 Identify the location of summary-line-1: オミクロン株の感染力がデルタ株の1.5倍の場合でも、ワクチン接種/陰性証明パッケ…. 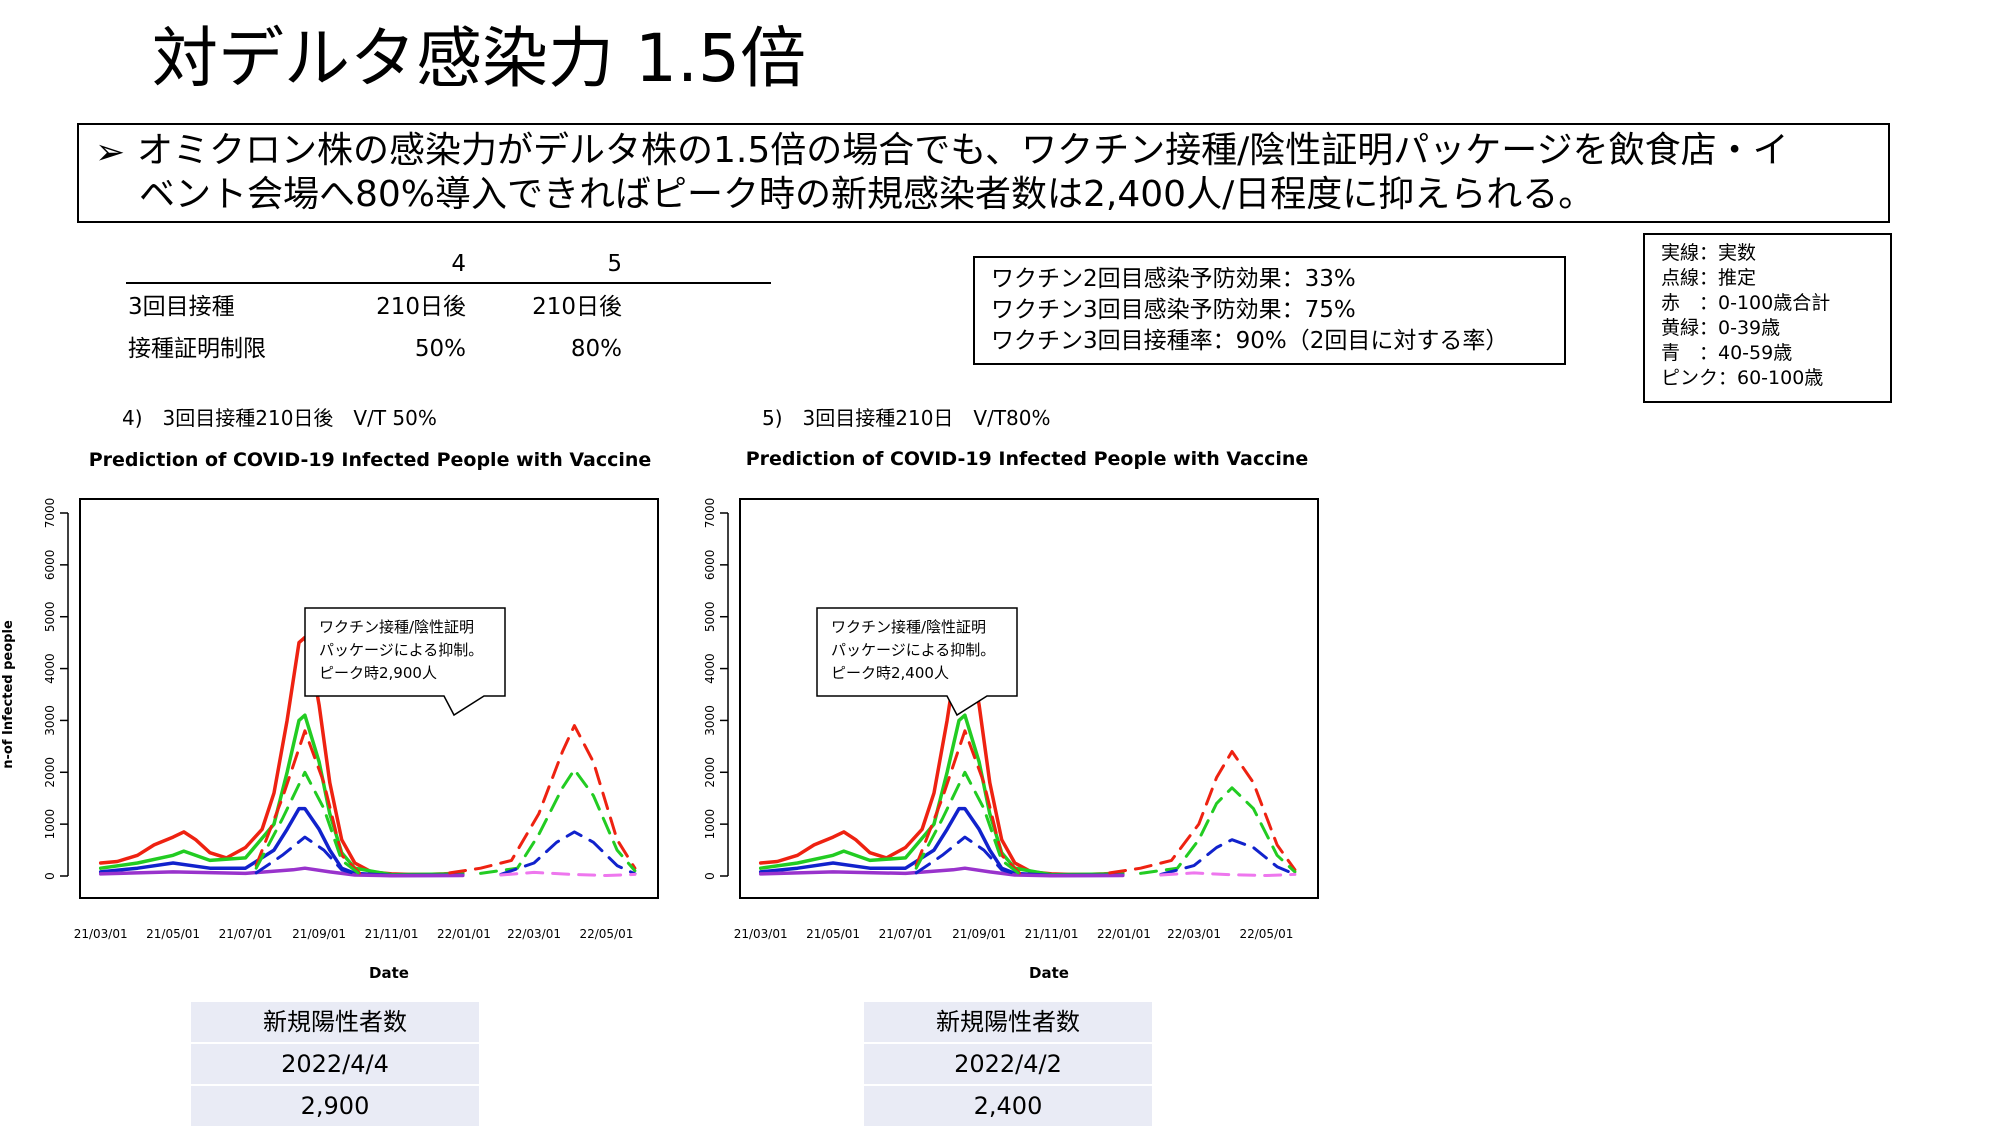
(963, 150).